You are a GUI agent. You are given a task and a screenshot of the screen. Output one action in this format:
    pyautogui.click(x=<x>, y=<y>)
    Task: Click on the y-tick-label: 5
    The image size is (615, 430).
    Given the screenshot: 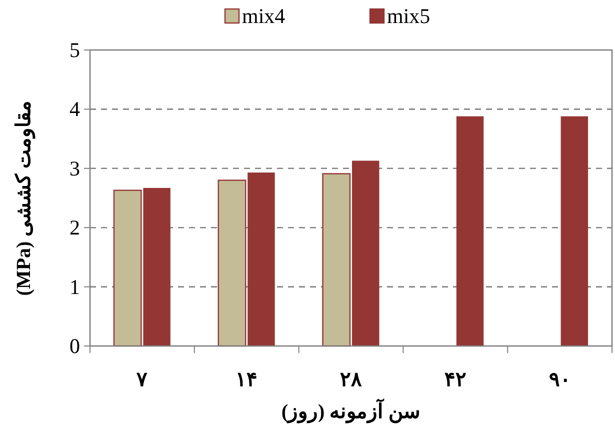 What is the action you would take?
    pyautogui.click(x=75, y=50)
    